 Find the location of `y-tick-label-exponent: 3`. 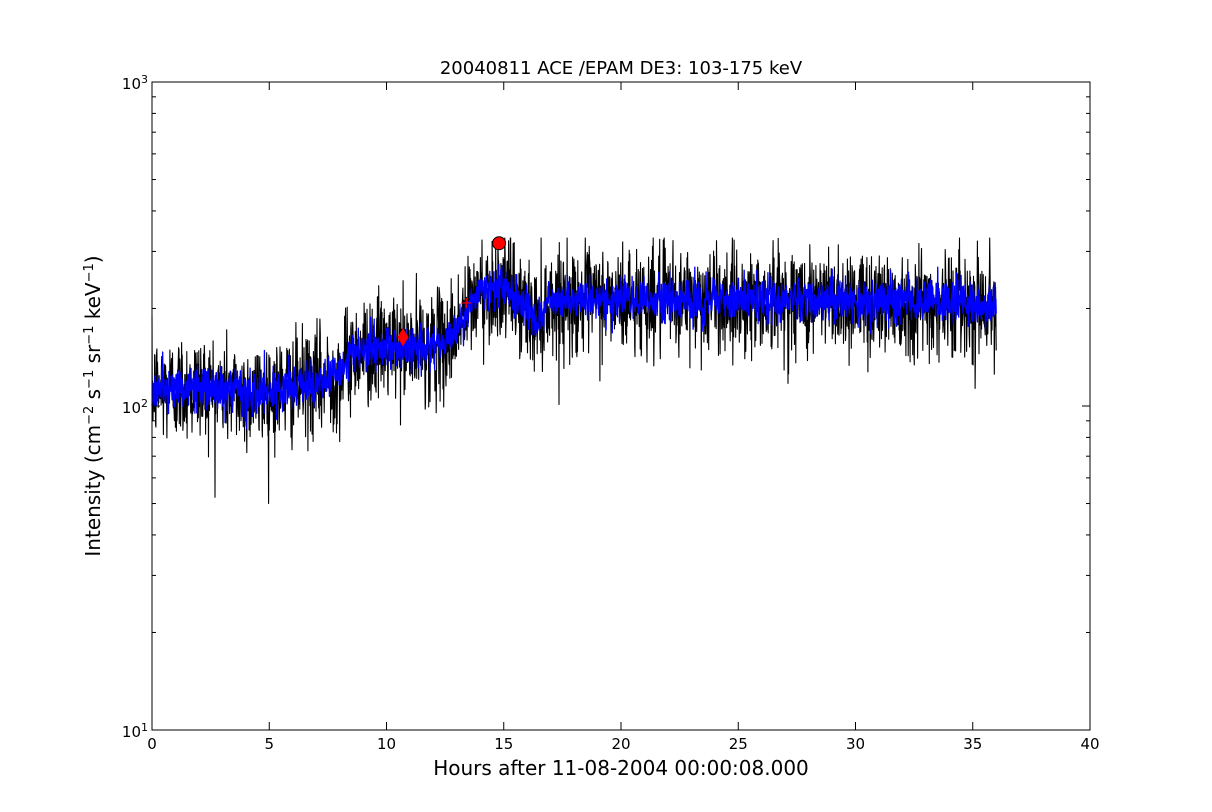

y-tick-label-exponent: 3 is located at coordinates (144, 79).